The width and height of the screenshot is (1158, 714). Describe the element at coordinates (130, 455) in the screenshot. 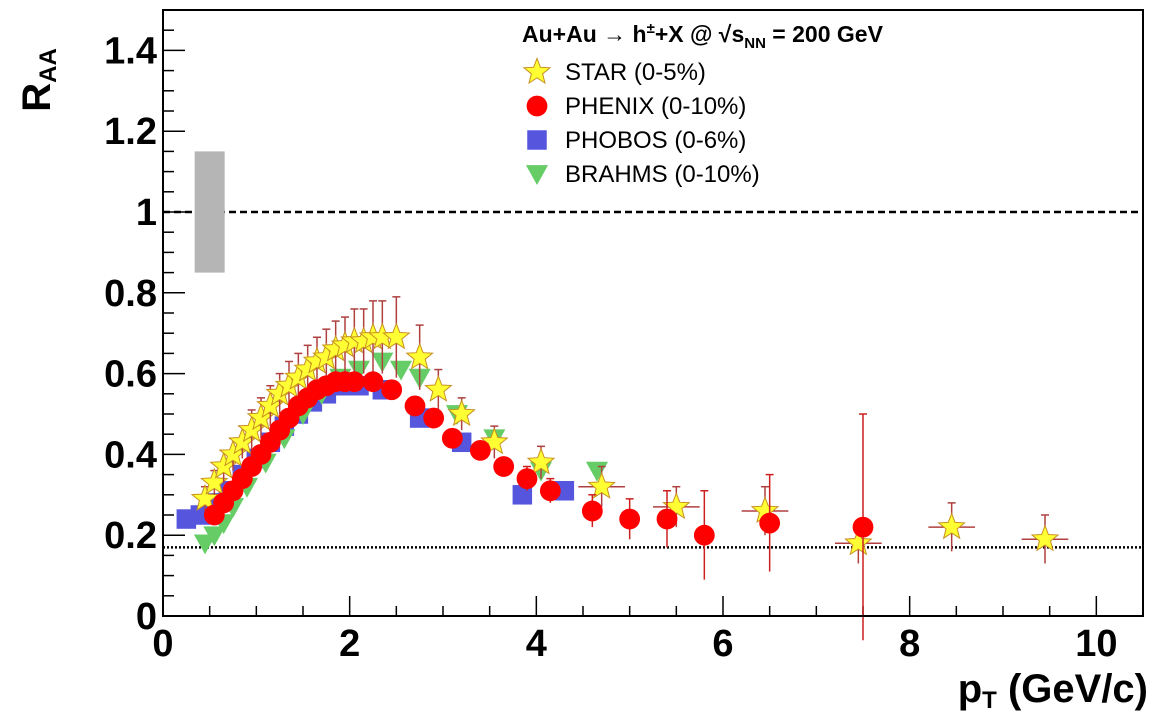

I see `y-tick-label: 0.4` at that location.